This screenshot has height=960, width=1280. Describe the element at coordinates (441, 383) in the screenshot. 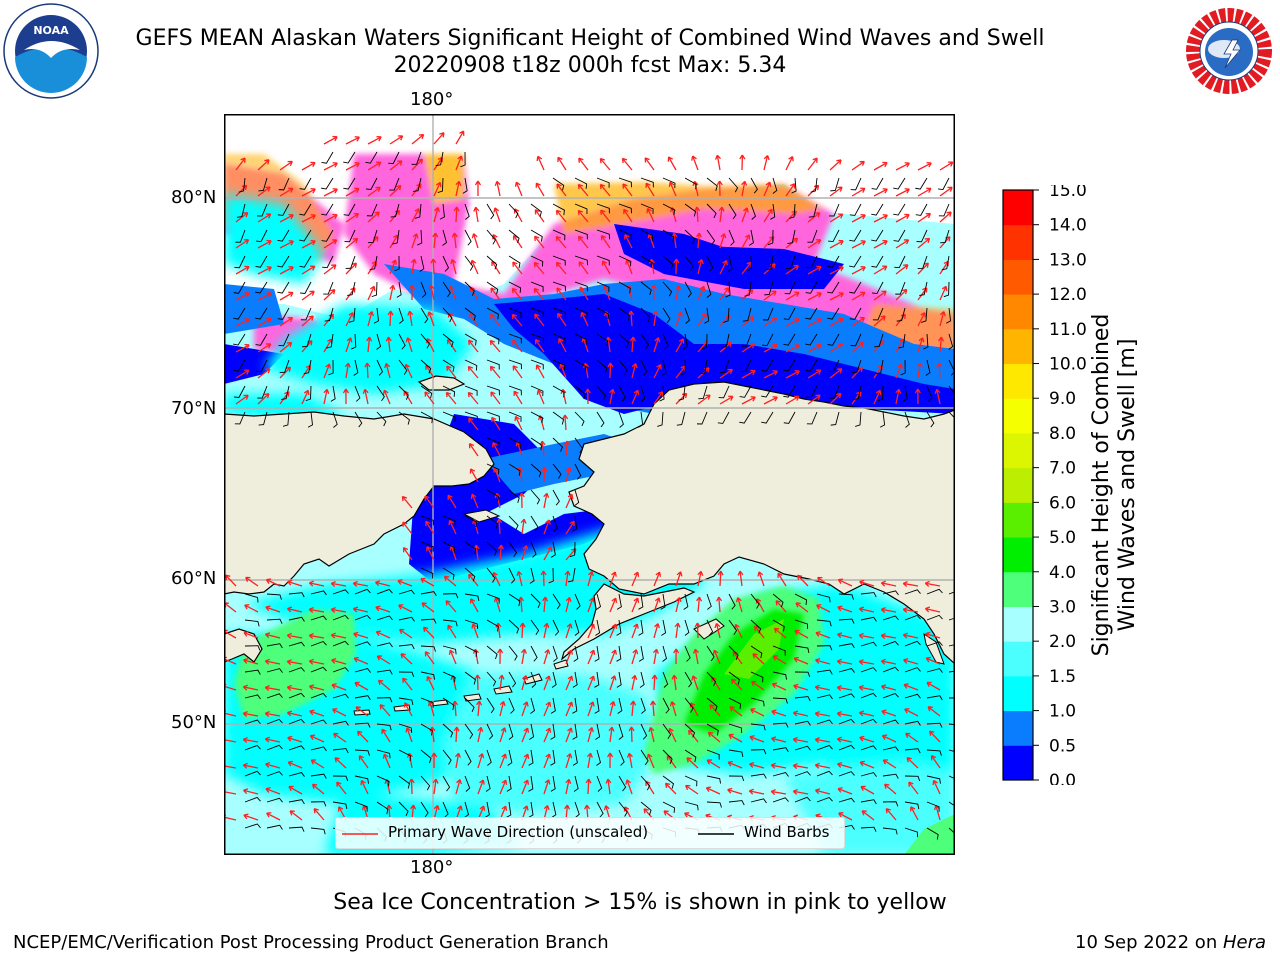

I see `wrangel-island` at that location.